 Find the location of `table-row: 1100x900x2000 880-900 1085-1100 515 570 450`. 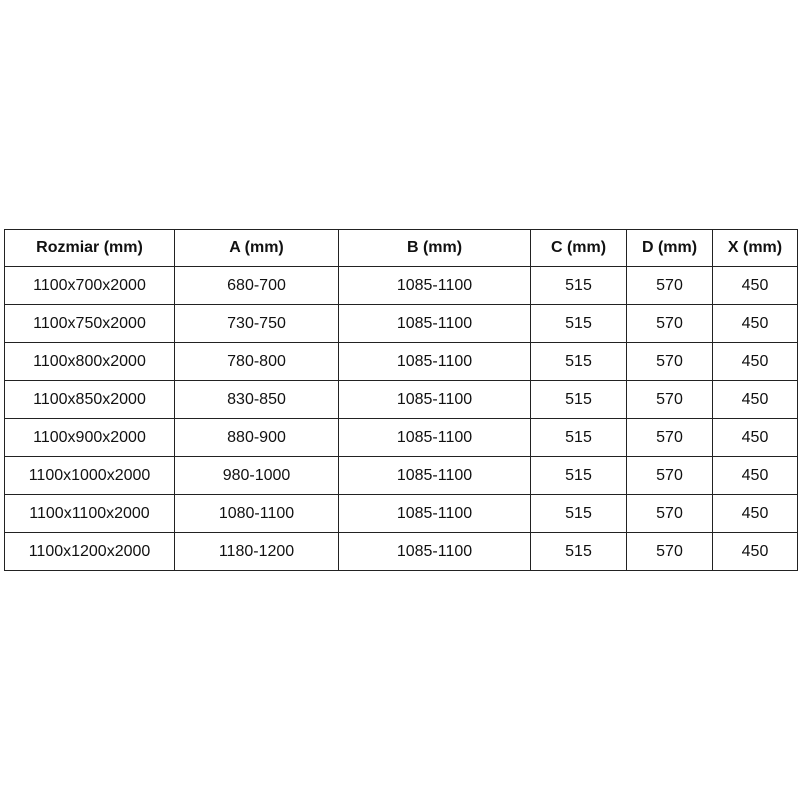

table-row: 1100x900x2000 880-900 1085-1100 515 570 450 is located at coordinates (401, 437).